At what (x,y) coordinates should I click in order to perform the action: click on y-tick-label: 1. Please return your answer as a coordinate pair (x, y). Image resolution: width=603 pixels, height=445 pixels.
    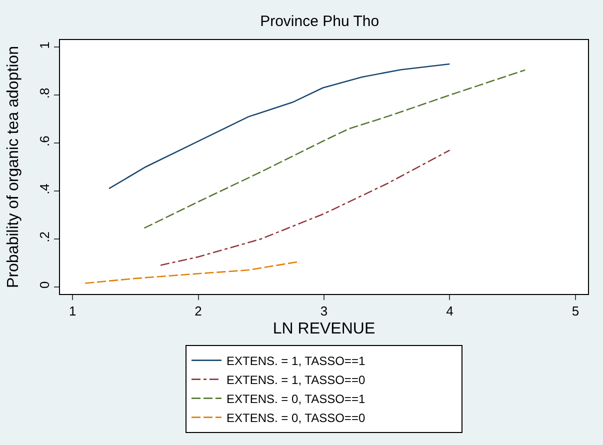
    Looking at the image, I should click on (44, 45).